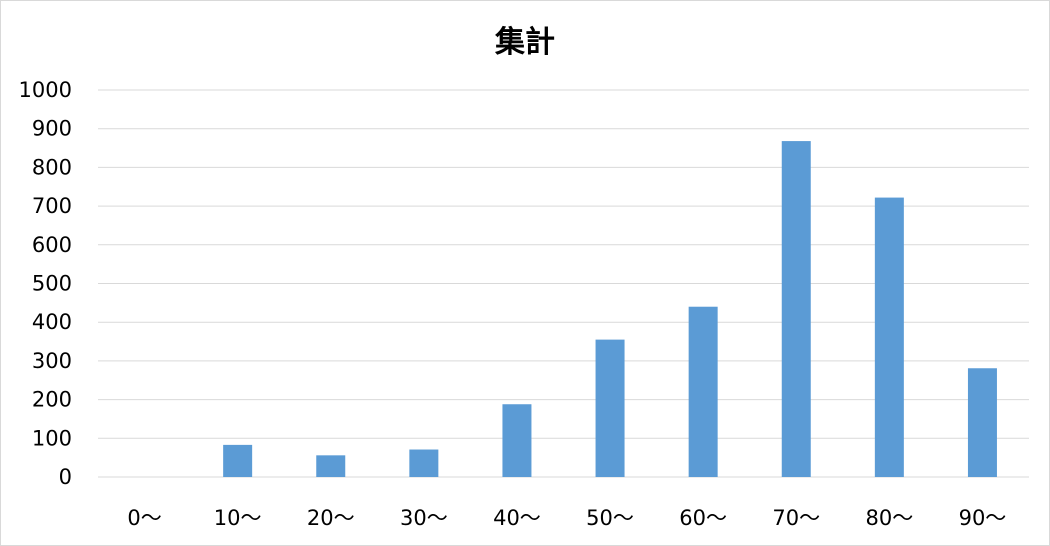  What do you see at coordinates (52, 438) in the screenshot?
I see `y-tick-label: 100` at bounding box center [52, 438].